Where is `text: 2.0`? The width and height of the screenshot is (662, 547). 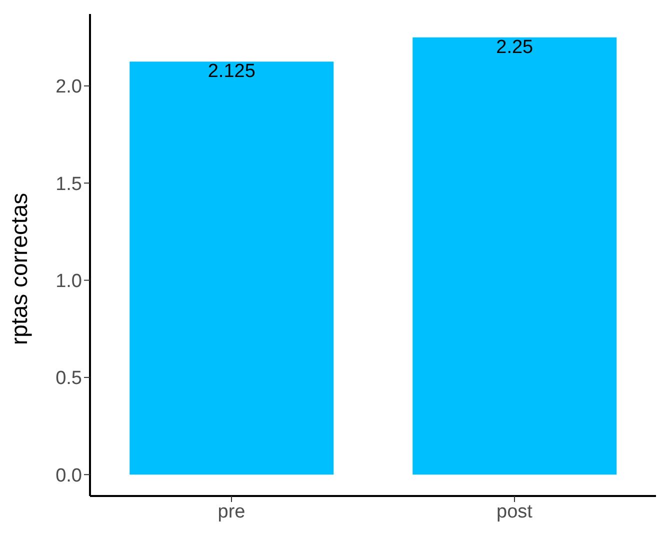
text: 2.0 is located at coordinates (69, 87).